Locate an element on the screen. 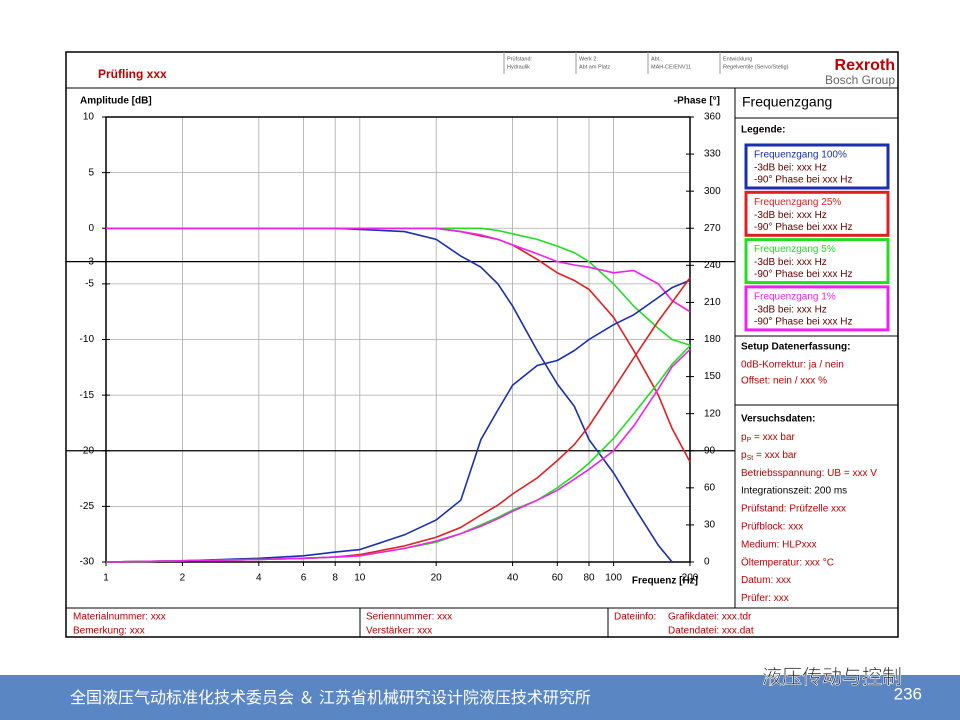  header-cell: Prüfstand: is located at coordinates (520, 59).